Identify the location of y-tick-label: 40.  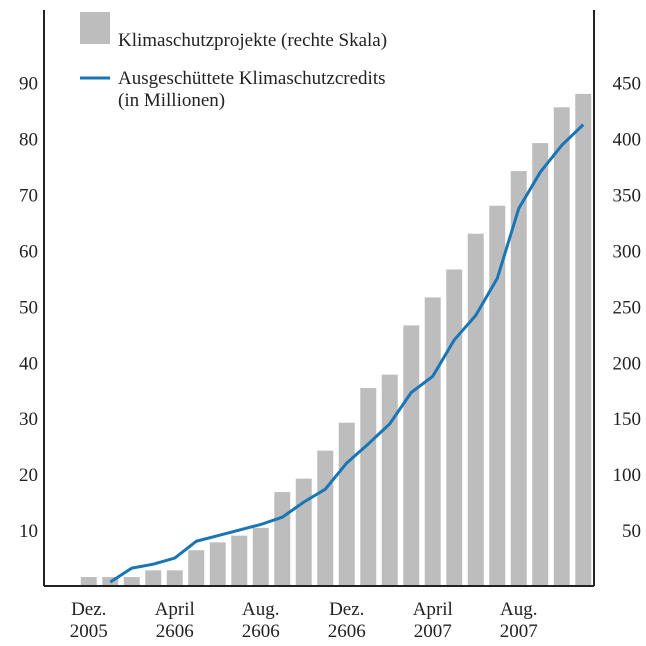
(28, 363).